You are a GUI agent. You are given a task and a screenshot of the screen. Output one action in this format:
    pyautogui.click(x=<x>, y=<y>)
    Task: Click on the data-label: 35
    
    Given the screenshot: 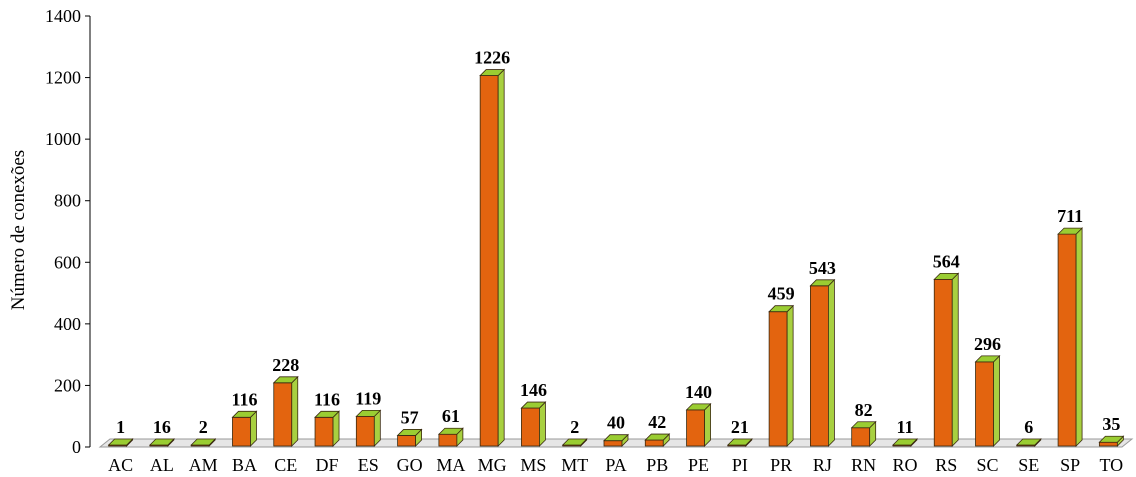 What is the action you would take?
    pyautogui.click(x=1111, y=424)
    